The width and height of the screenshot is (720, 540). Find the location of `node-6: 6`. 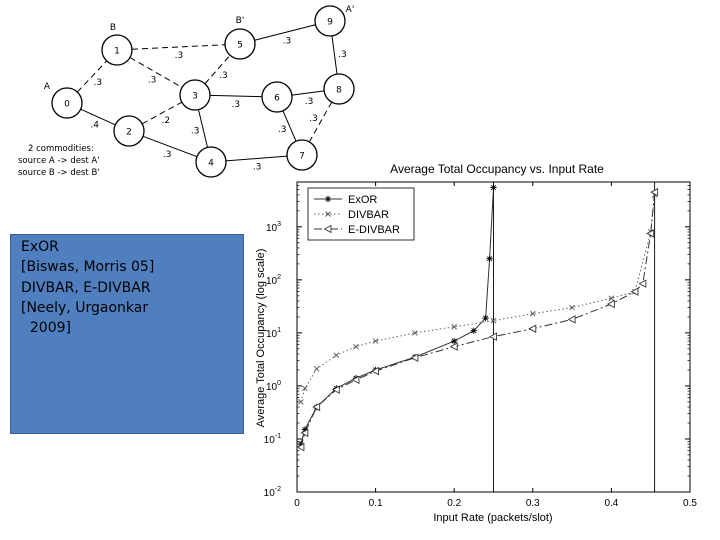

node-6: 6 is located at coordinates (277, 97).